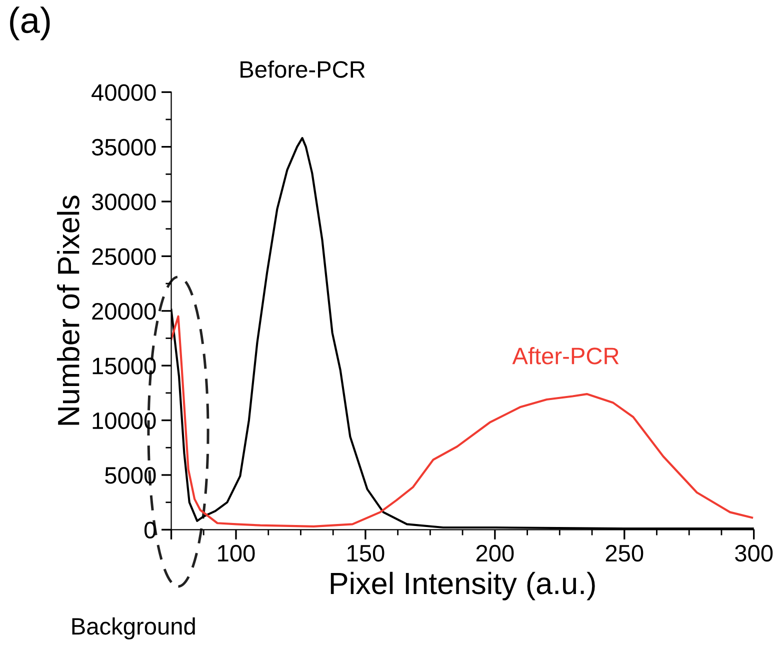 The image size is (782, 658). I want to click on y-tick-label: 35000, so click(124, 147).